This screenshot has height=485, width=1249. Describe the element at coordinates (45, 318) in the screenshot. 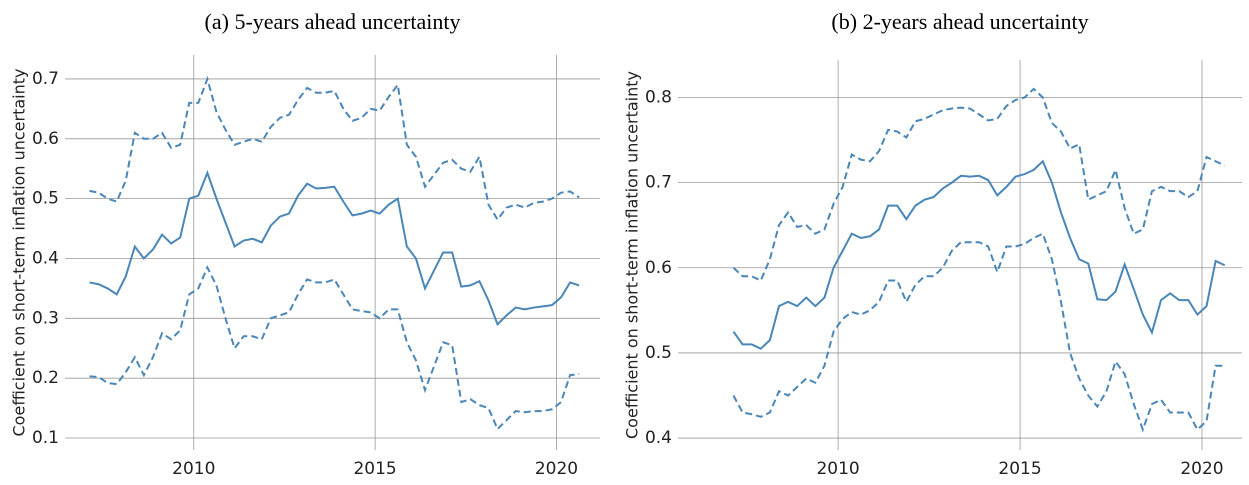

I see `y-tick-label: 0.3` at that location.